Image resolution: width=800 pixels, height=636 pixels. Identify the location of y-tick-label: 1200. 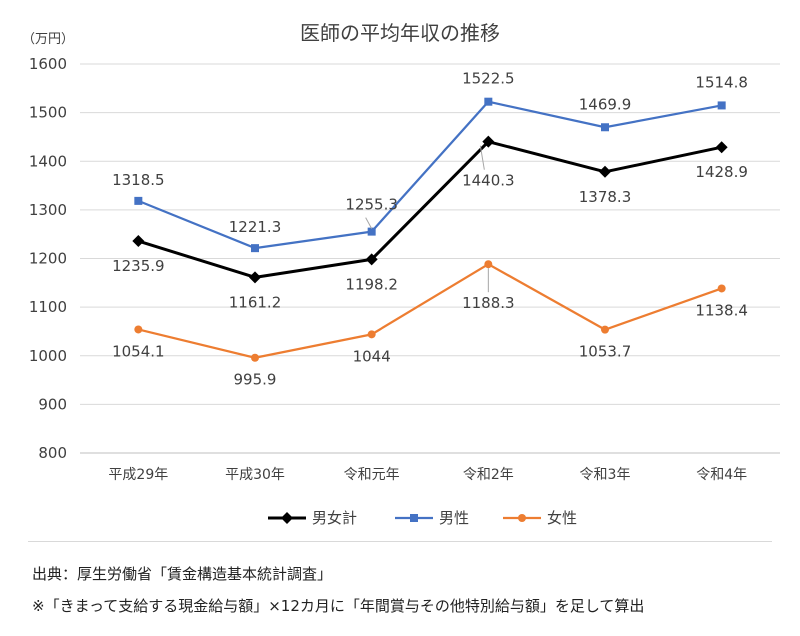
(48, 259).